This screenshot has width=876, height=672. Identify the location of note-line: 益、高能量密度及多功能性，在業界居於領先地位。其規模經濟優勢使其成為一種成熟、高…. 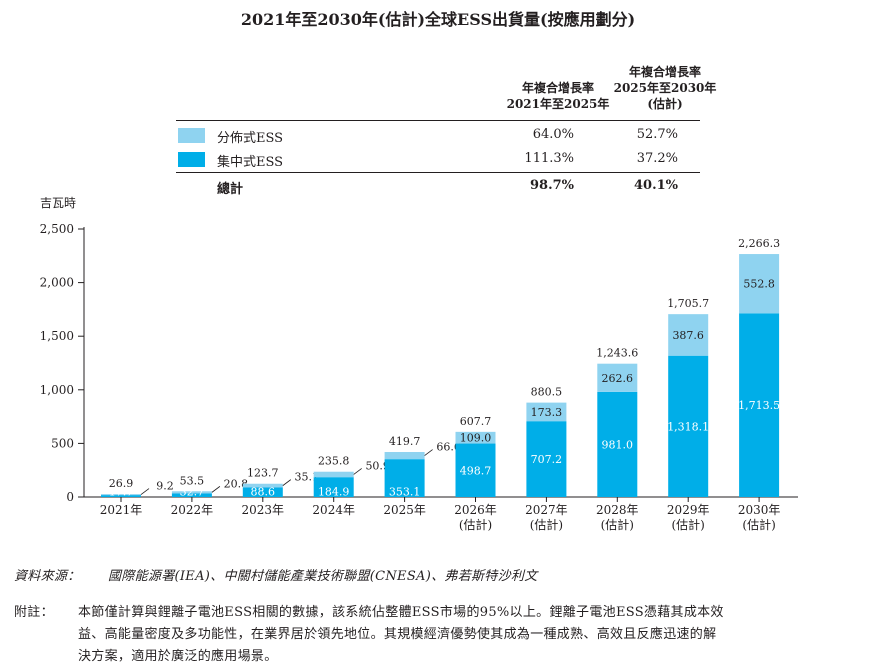
(397, 634).